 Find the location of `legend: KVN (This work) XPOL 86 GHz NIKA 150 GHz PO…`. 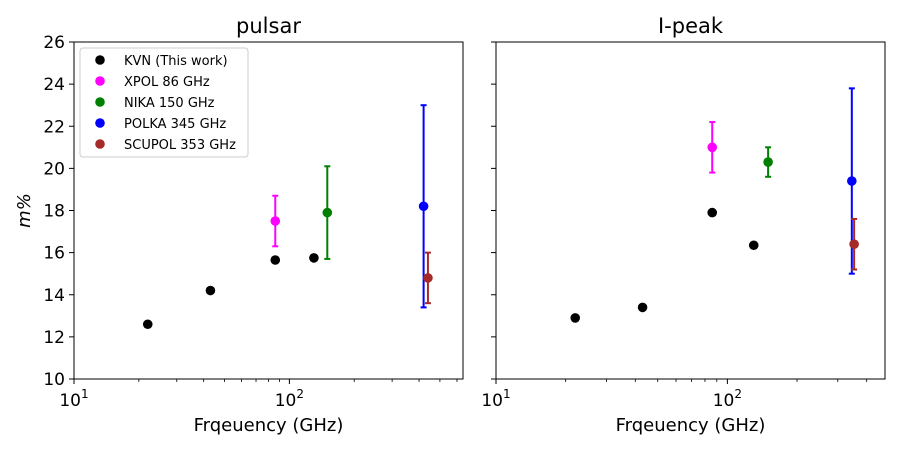

legend: KVN (This work) XPOL 86 GHz NIKA 150 GHz PO… is located at coordinates (164, 102).